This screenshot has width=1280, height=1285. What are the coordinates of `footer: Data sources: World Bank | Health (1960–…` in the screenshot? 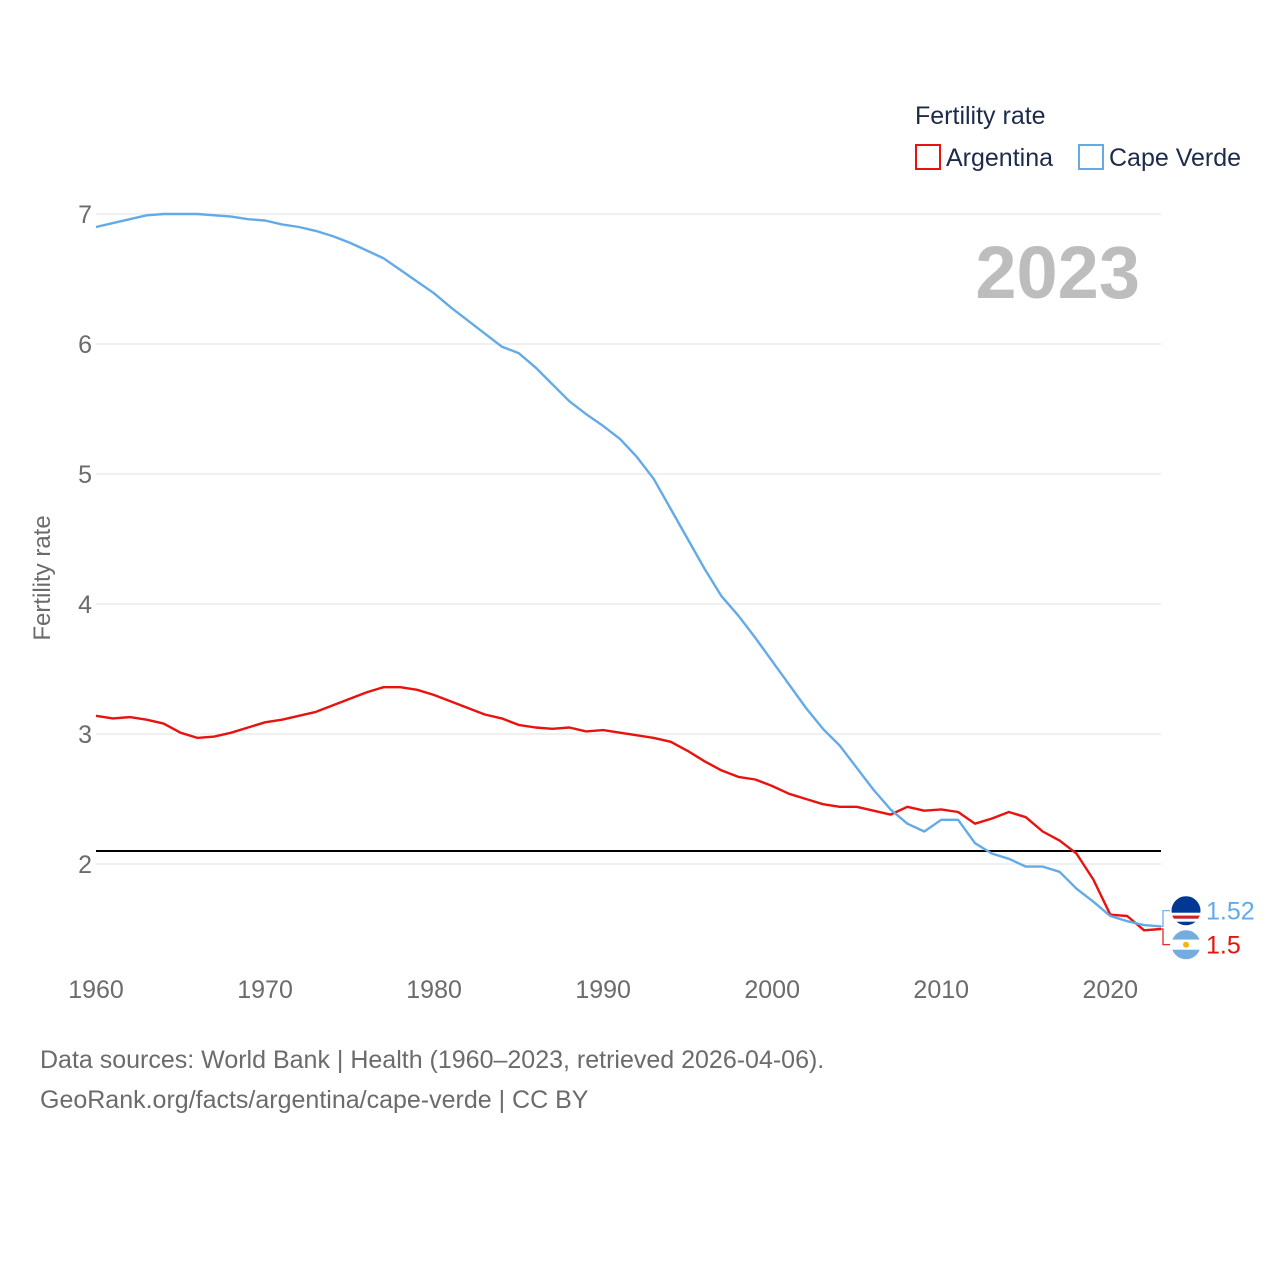 It's located at (432, 1080).